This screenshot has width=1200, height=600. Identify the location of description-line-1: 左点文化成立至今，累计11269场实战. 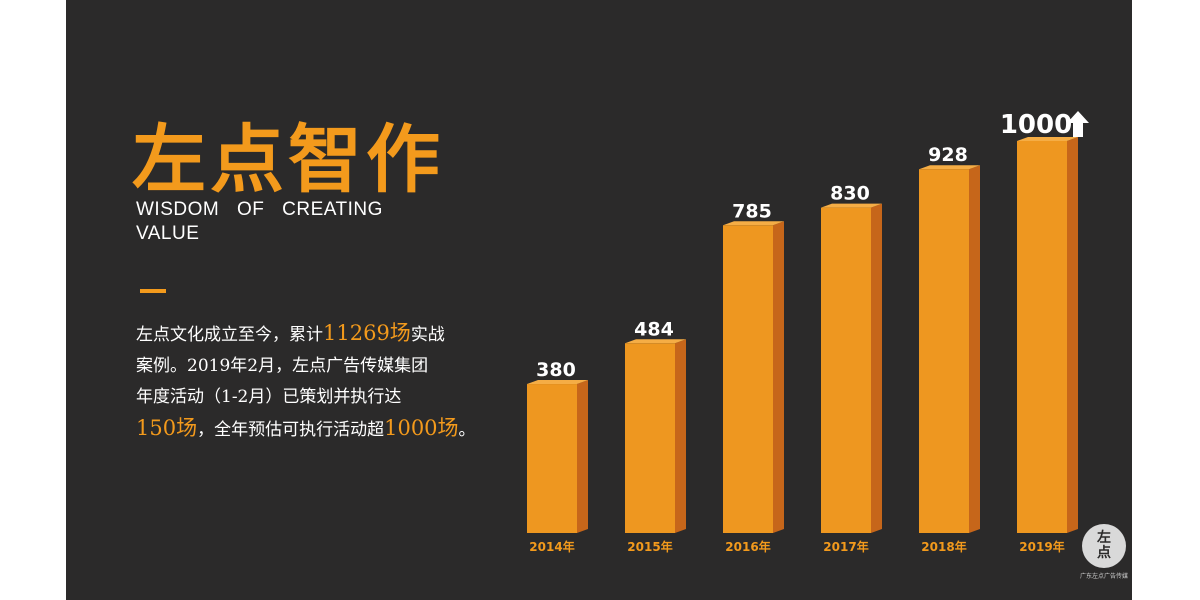
(290, 333).